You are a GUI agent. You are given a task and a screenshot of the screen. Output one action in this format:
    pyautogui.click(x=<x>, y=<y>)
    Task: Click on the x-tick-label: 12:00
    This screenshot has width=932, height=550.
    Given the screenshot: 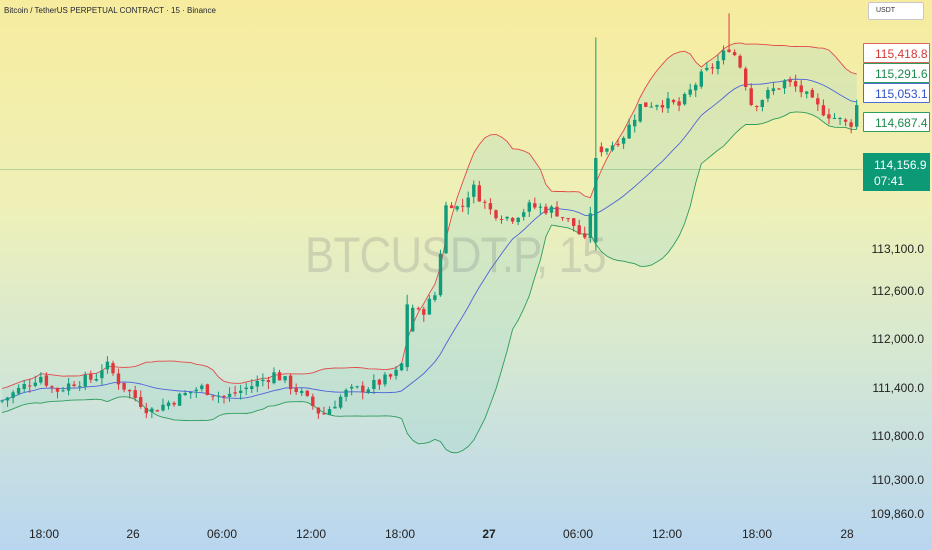 What is the action you would take?
    pyautogui.click(x=311, y=534)
    